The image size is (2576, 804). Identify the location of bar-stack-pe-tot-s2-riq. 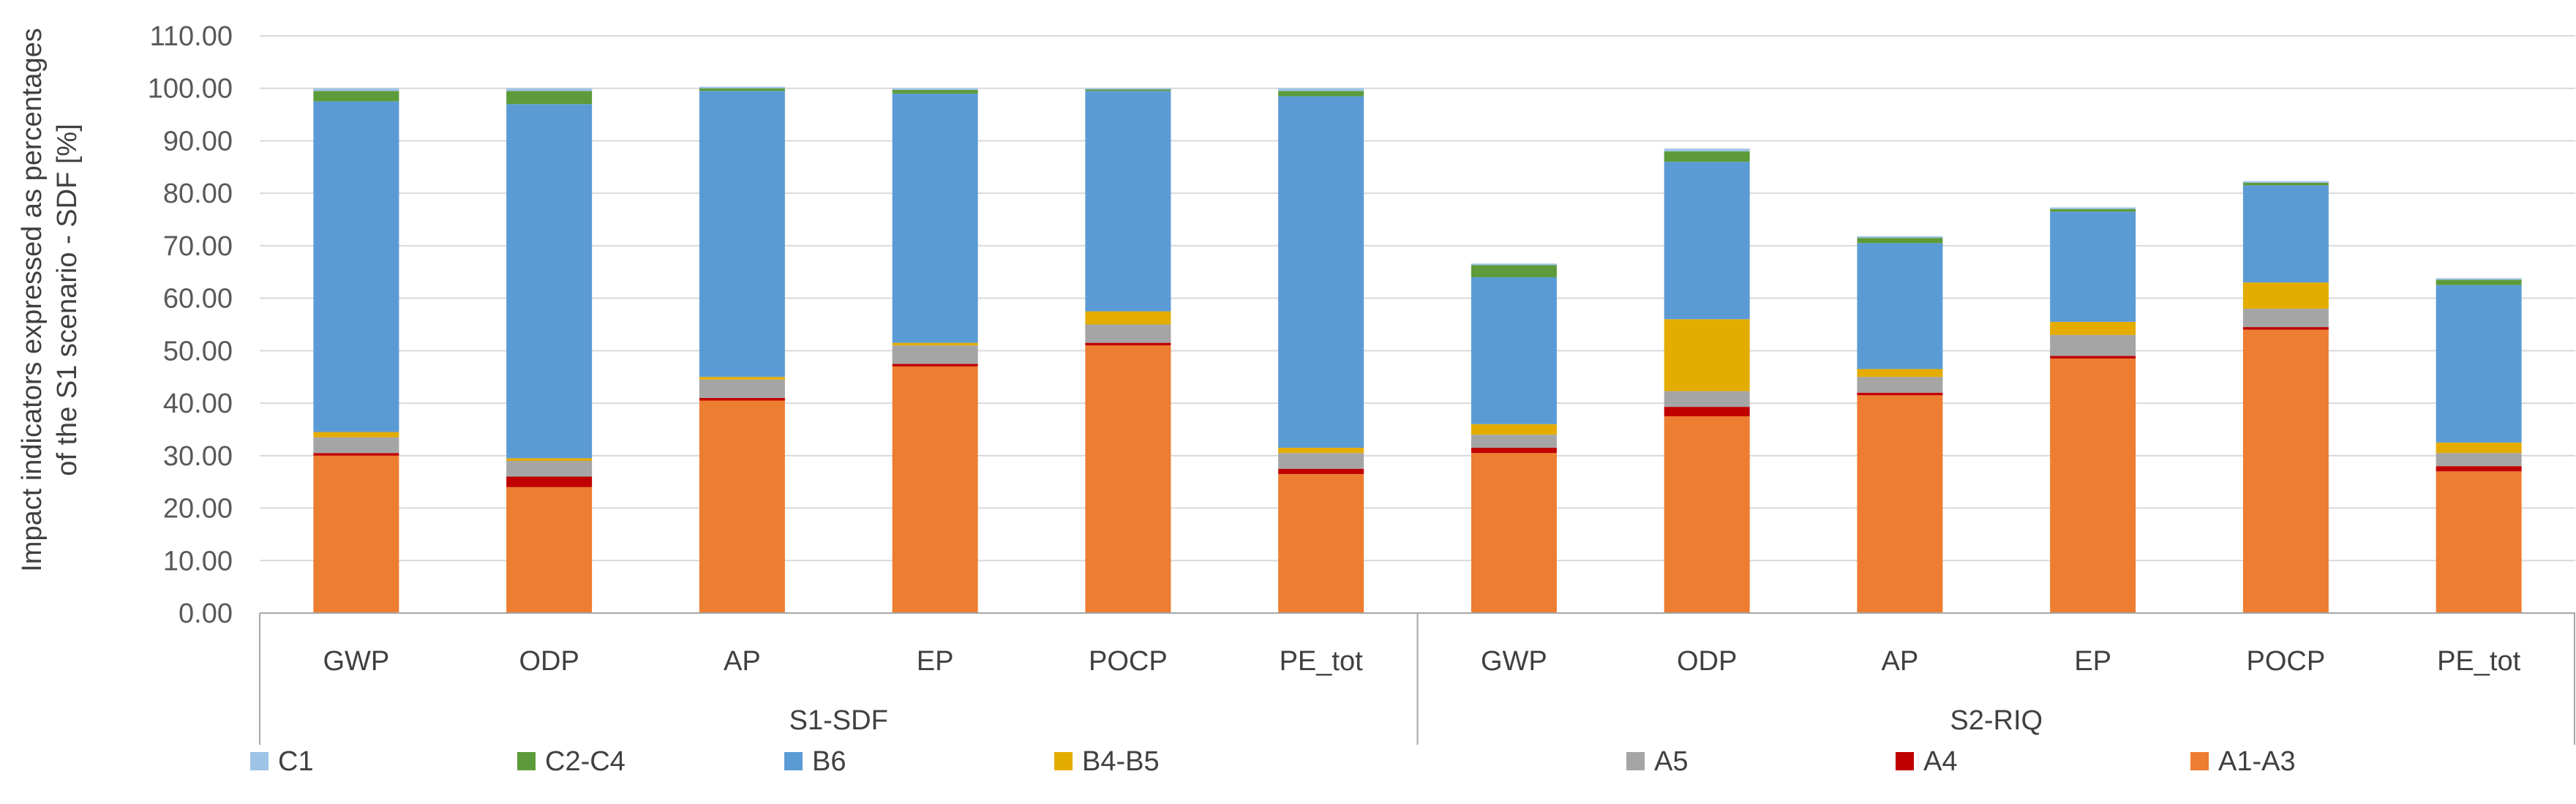
(2479, 445).